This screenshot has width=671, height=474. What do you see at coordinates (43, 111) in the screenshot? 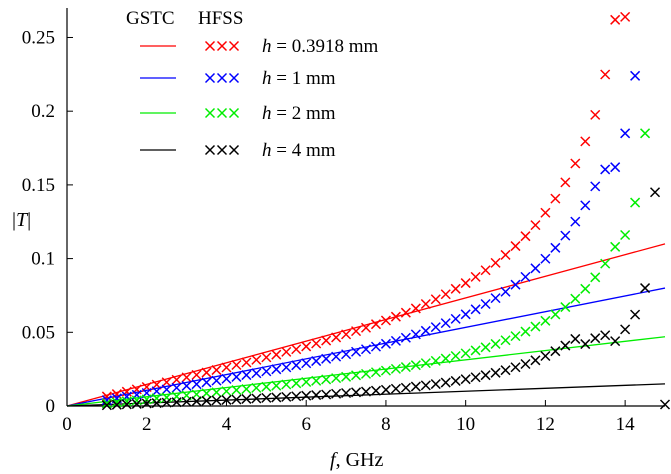
I see `y-tick-label: 0.2` at bounding box center [43, 111].